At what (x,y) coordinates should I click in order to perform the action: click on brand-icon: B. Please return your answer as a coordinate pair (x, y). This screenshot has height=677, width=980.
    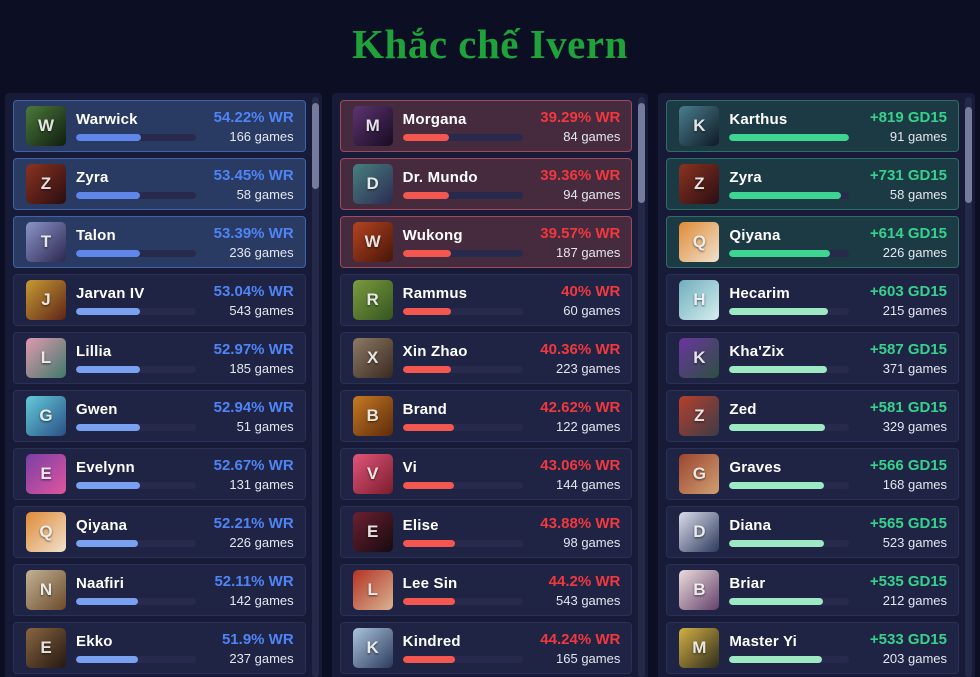
    Looking at the image, I should click on (372, 416).